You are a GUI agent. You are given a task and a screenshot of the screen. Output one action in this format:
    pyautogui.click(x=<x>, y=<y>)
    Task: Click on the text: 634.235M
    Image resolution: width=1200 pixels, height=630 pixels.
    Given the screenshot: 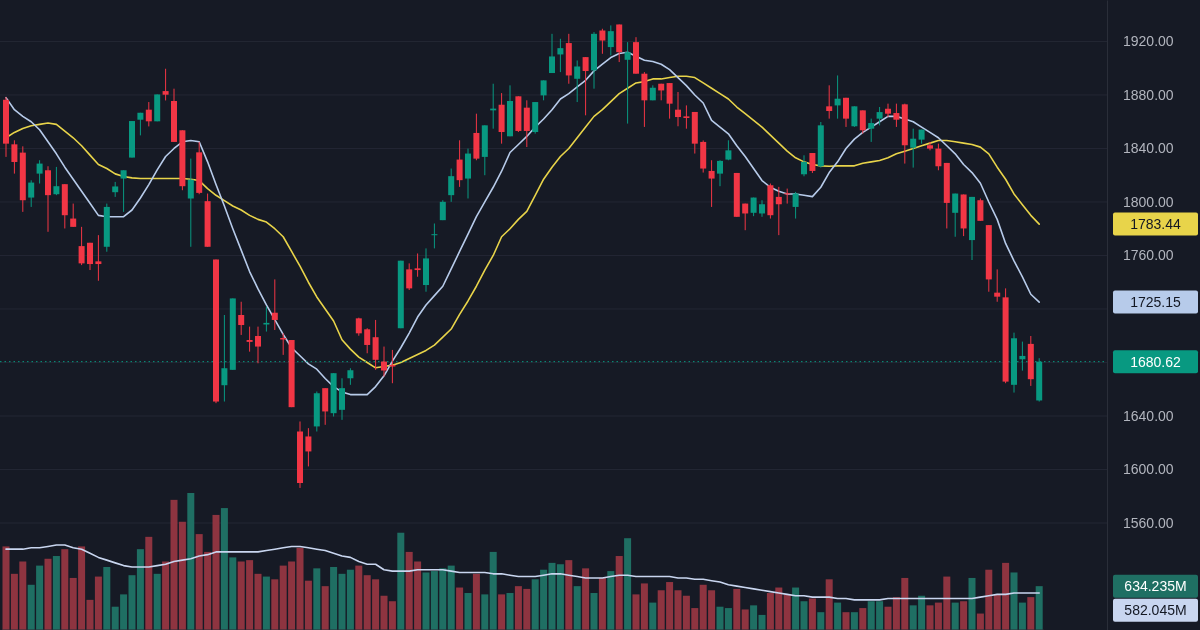 What is the action you would take?
    pyautogui.click(x=1155, y=586)
    